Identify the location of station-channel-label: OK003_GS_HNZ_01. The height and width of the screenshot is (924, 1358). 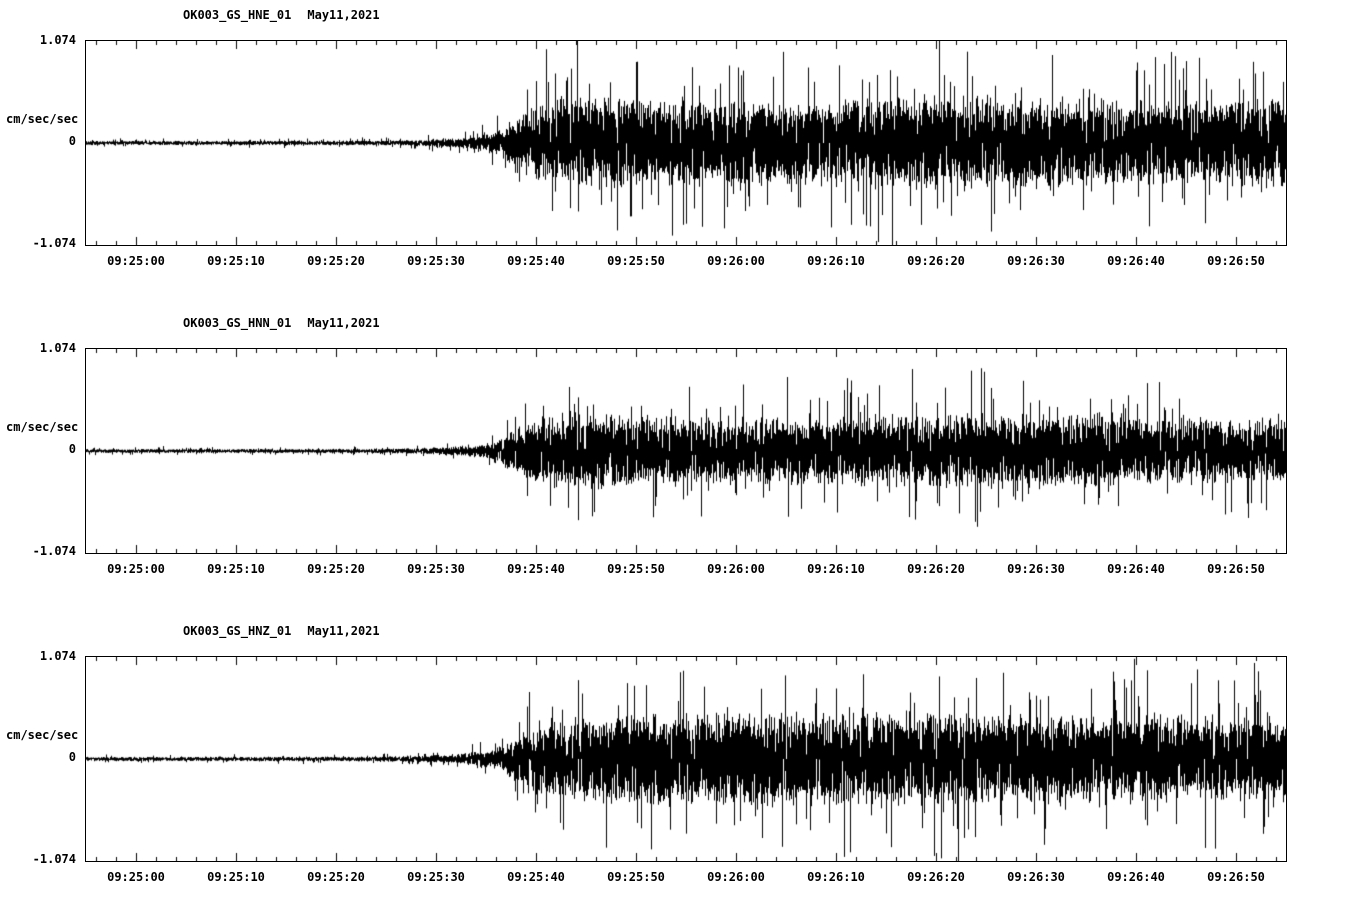
(237, 631).